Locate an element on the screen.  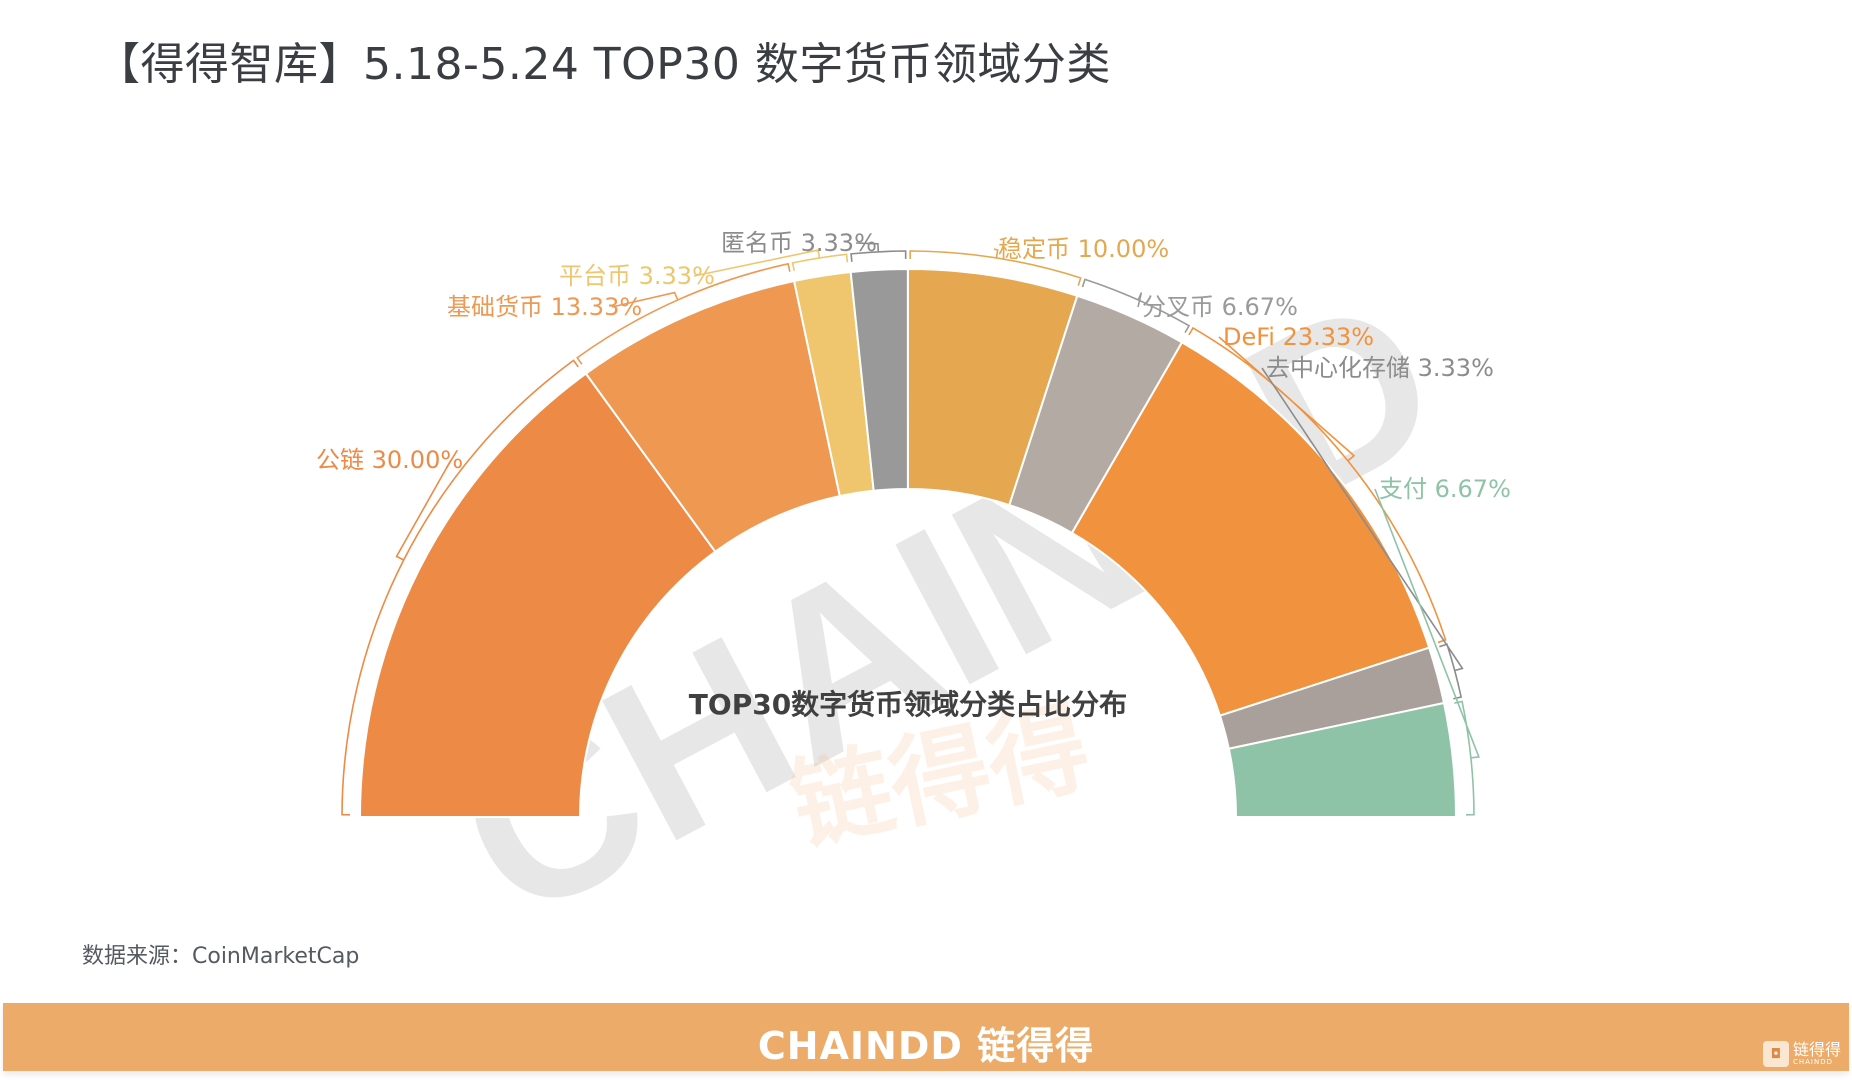
segment-label-1: 基础货币 13.33% is located at coordinates (544, 307).